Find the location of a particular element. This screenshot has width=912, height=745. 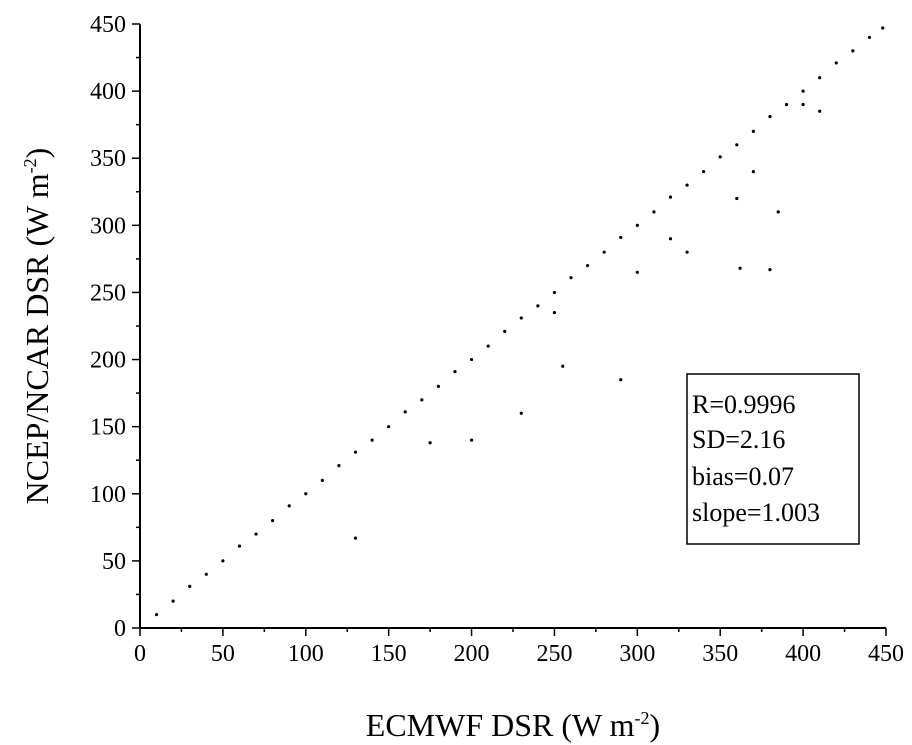

stats-box: R=0.9996 SD=2.16 bias=0.07 slope=1.003 is located at coordinates (773, 459).